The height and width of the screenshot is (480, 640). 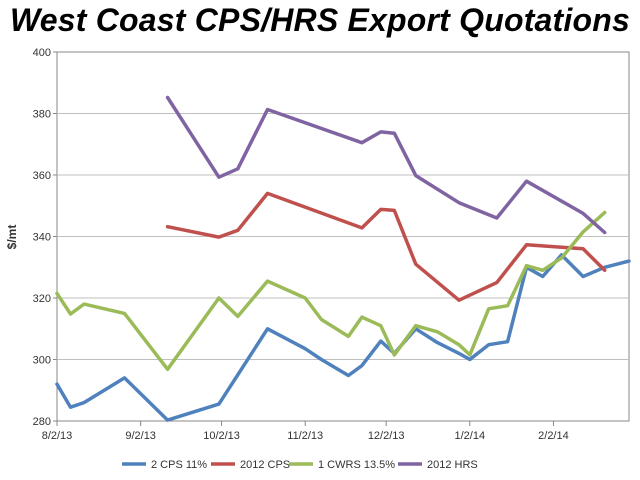 I want to click on legend-label: 2012 HRS, so click(x=452, y=465).